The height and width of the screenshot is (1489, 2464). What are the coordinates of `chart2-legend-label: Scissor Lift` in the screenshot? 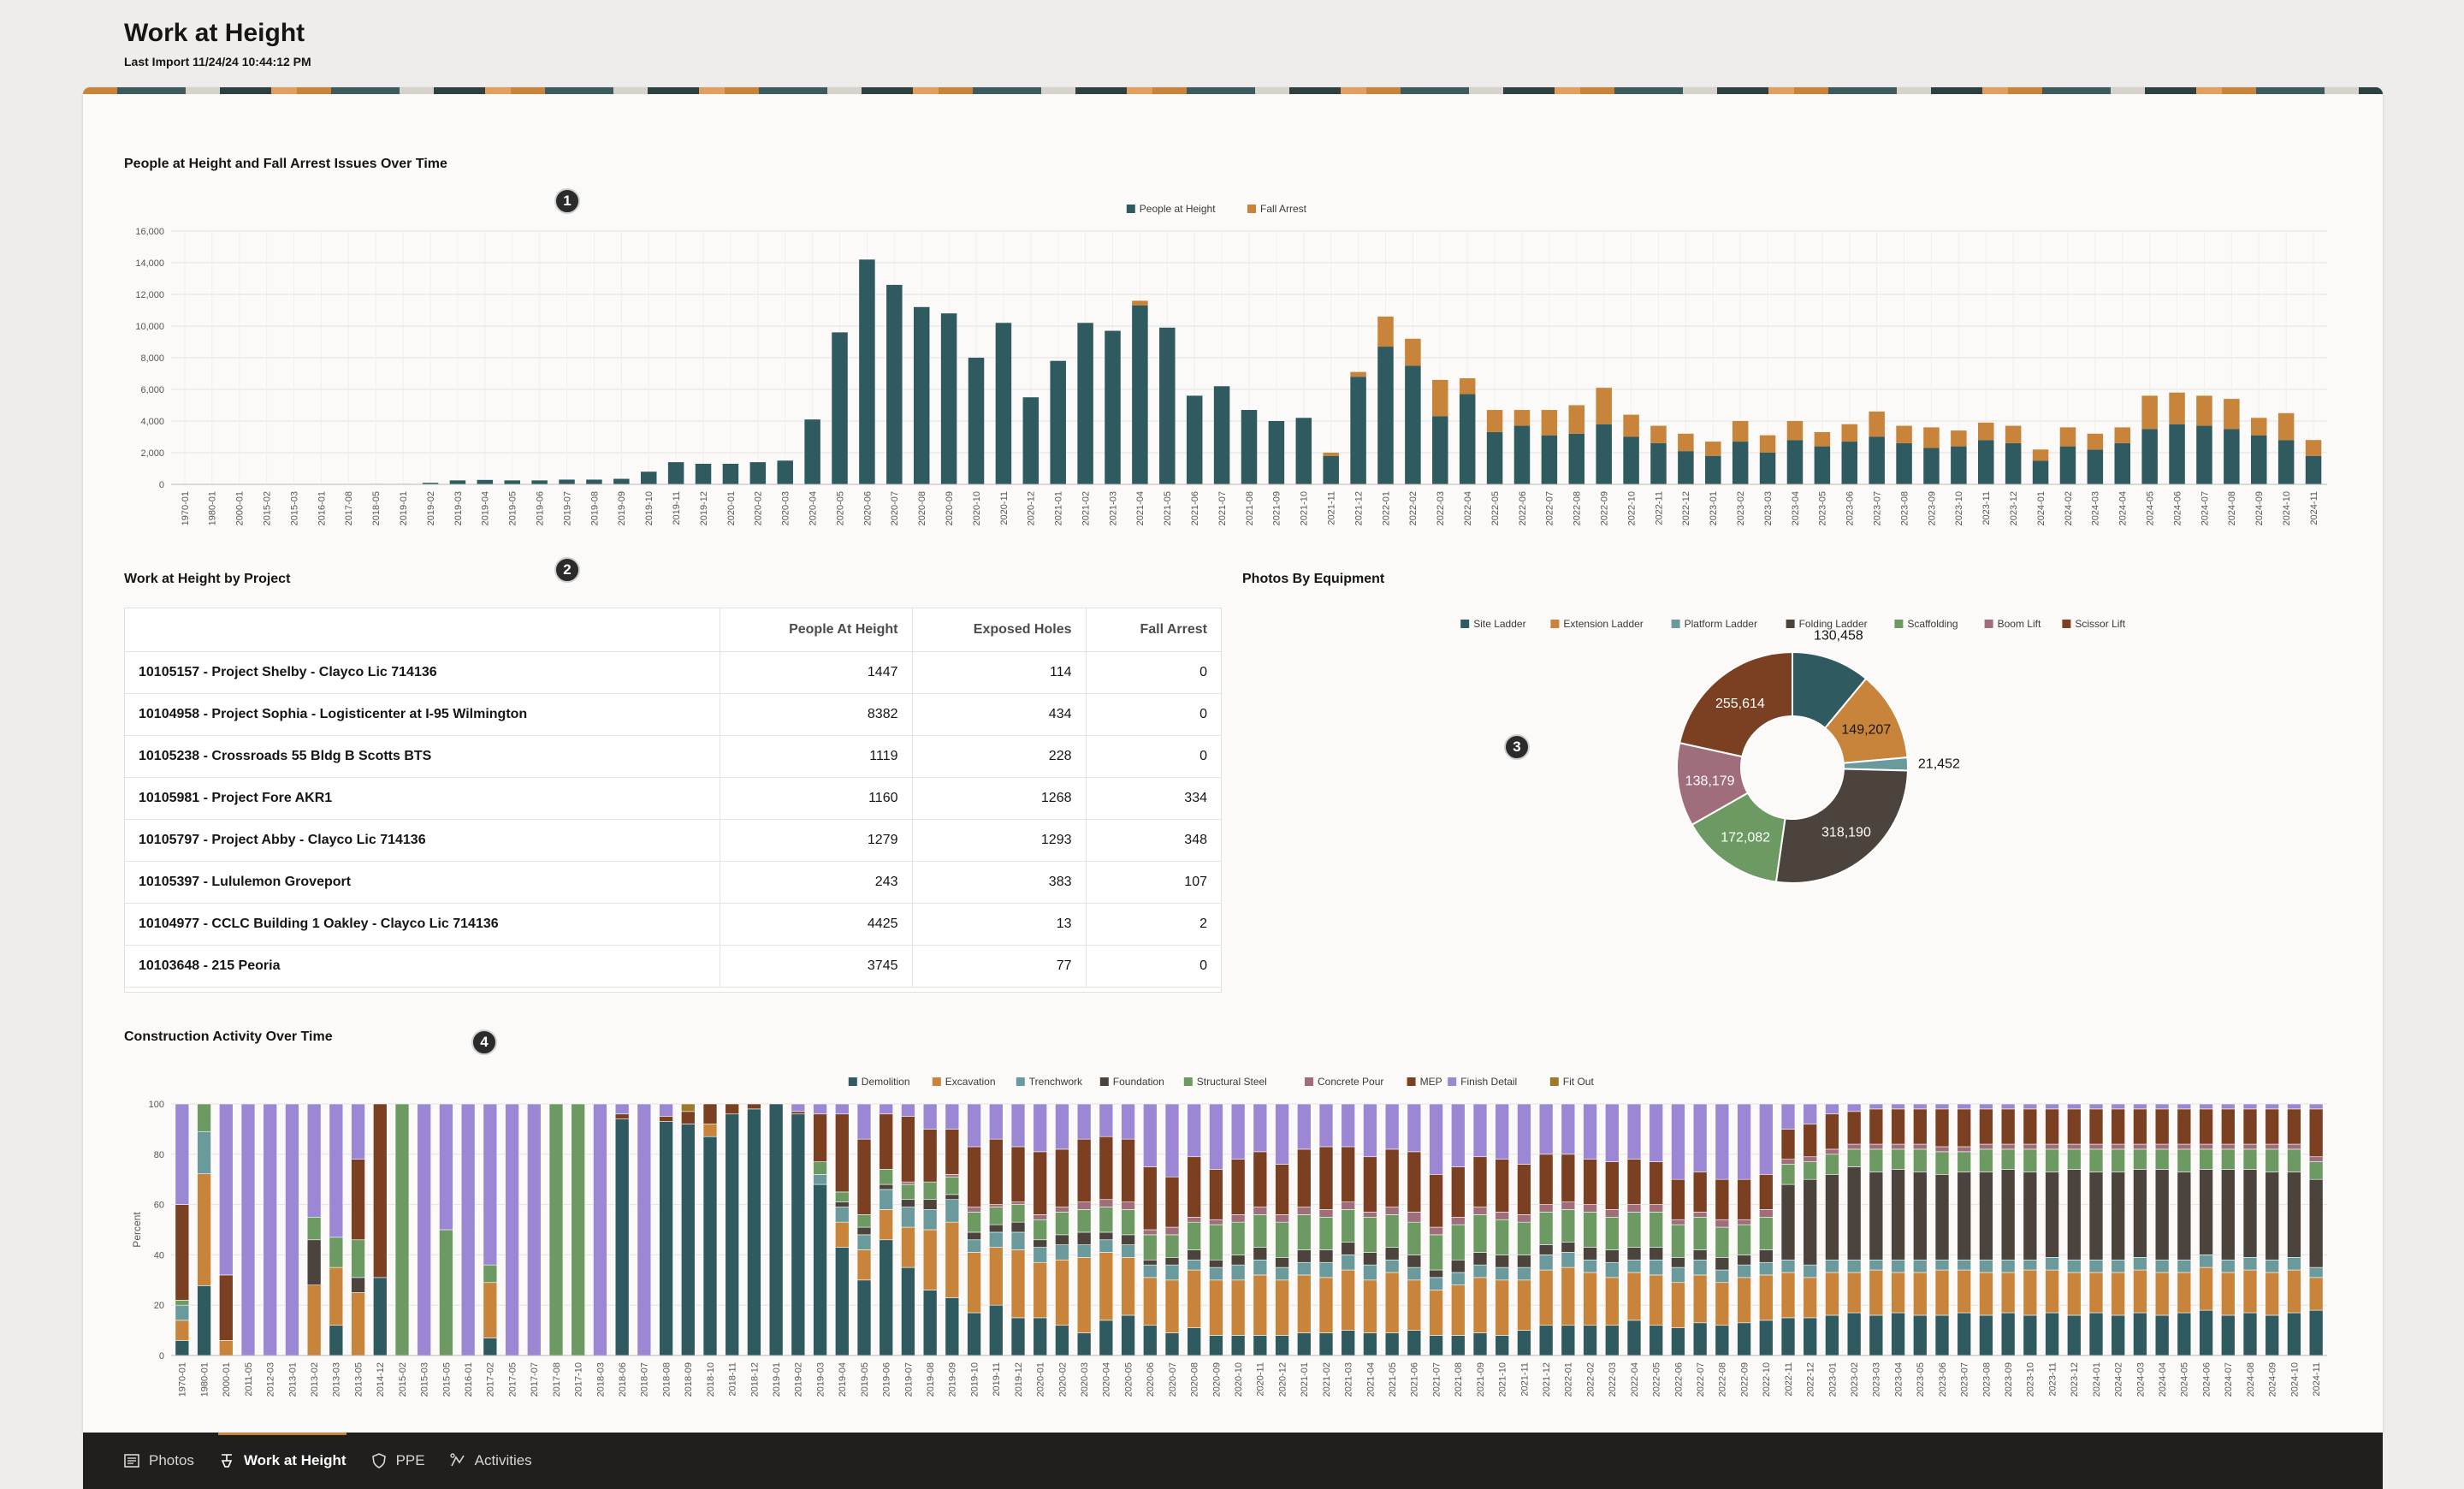 It's located at (2100, 624).